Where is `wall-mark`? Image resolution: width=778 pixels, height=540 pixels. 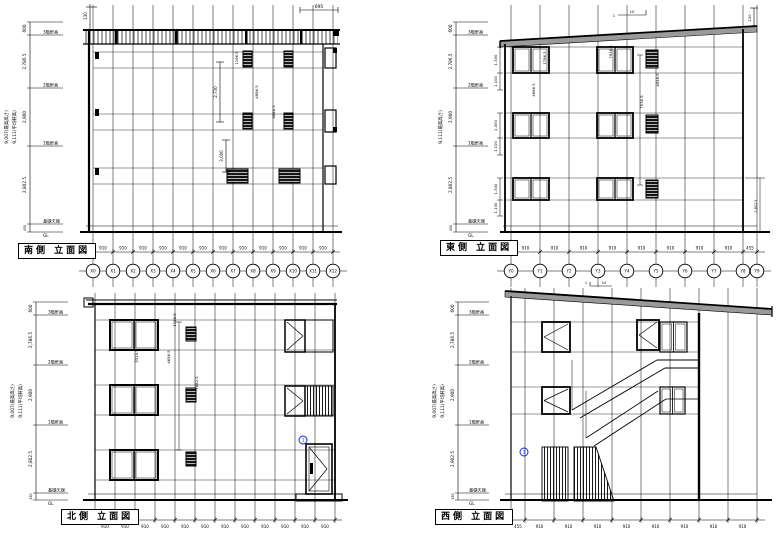 wall-mark is located at coordinates (97, 112).